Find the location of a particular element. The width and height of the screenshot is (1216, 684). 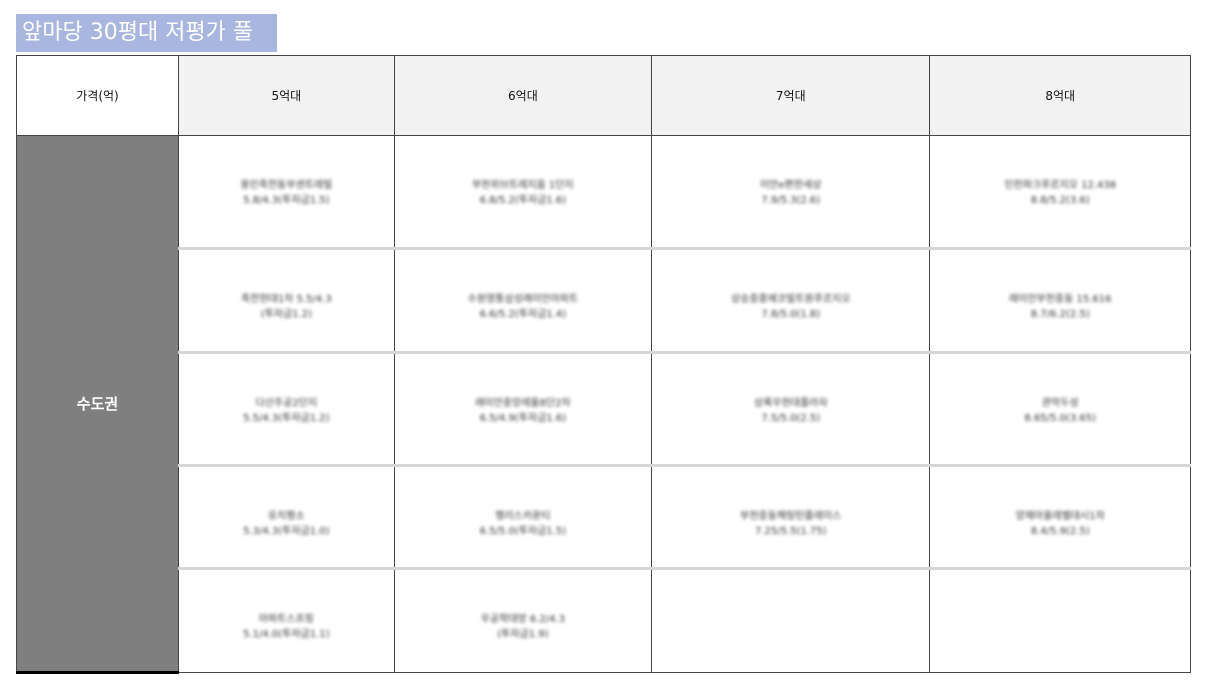

apartment-name: 관악두성 is located at coordinates (1060, 403).